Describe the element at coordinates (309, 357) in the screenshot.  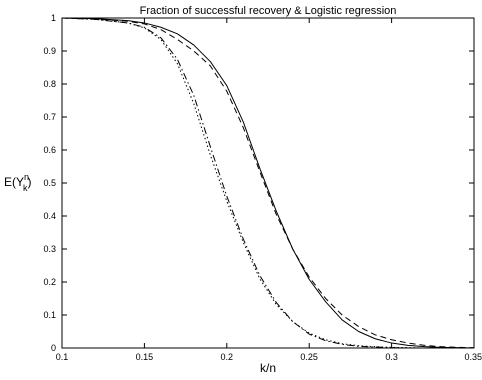
I see `x-tick-label: 0.25` at that location.